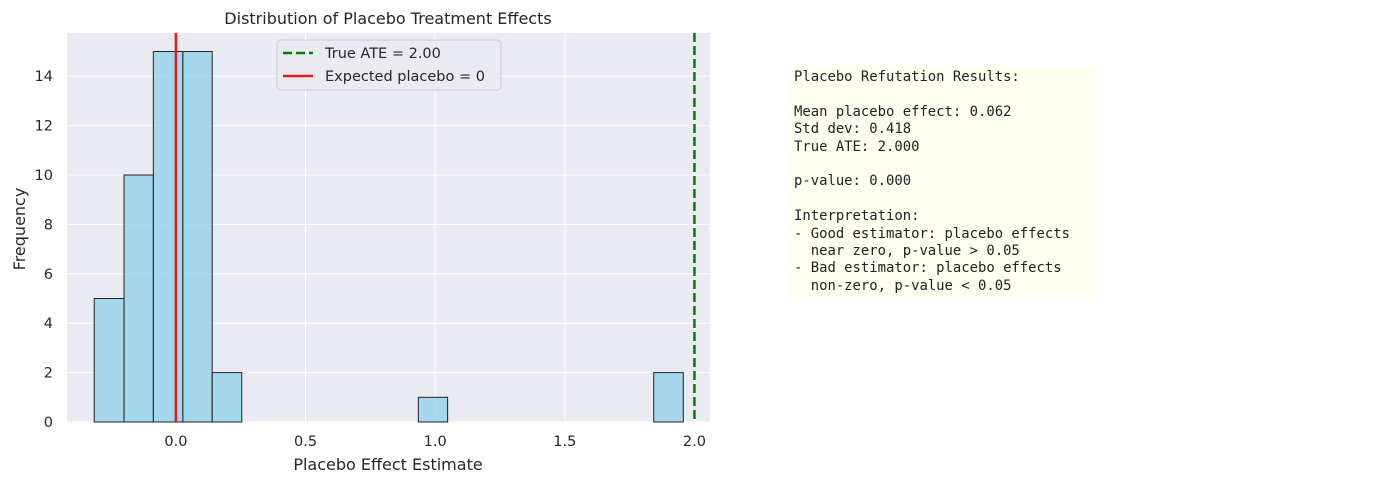 Image resolution: width=1384 pixels, height=484 pixels. Describe the element at coordinates (44, 77) in the screenshot. I see `y-tick-label-7: 14` at that location.